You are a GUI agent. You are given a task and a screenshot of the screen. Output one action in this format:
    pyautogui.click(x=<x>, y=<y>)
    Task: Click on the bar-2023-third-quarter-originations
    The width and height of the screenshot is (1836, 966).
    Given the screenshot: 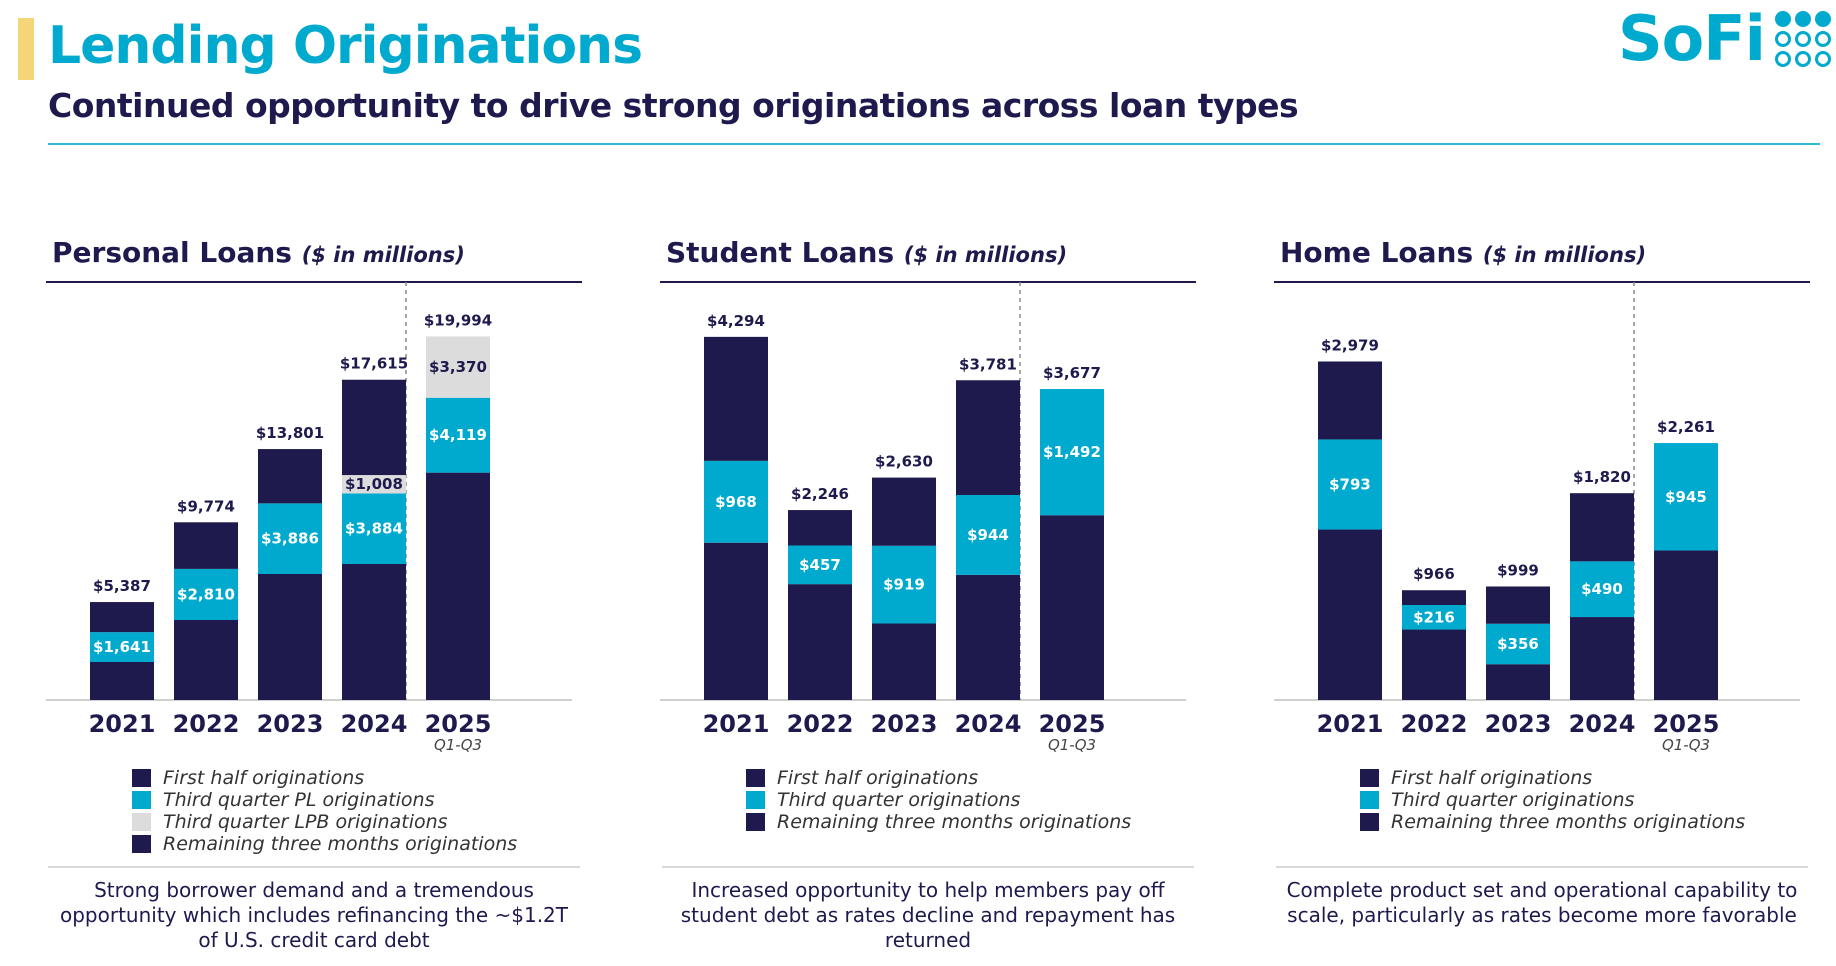 What is the action you would take?
    pyautogui.click(x=1518, y=644)
    